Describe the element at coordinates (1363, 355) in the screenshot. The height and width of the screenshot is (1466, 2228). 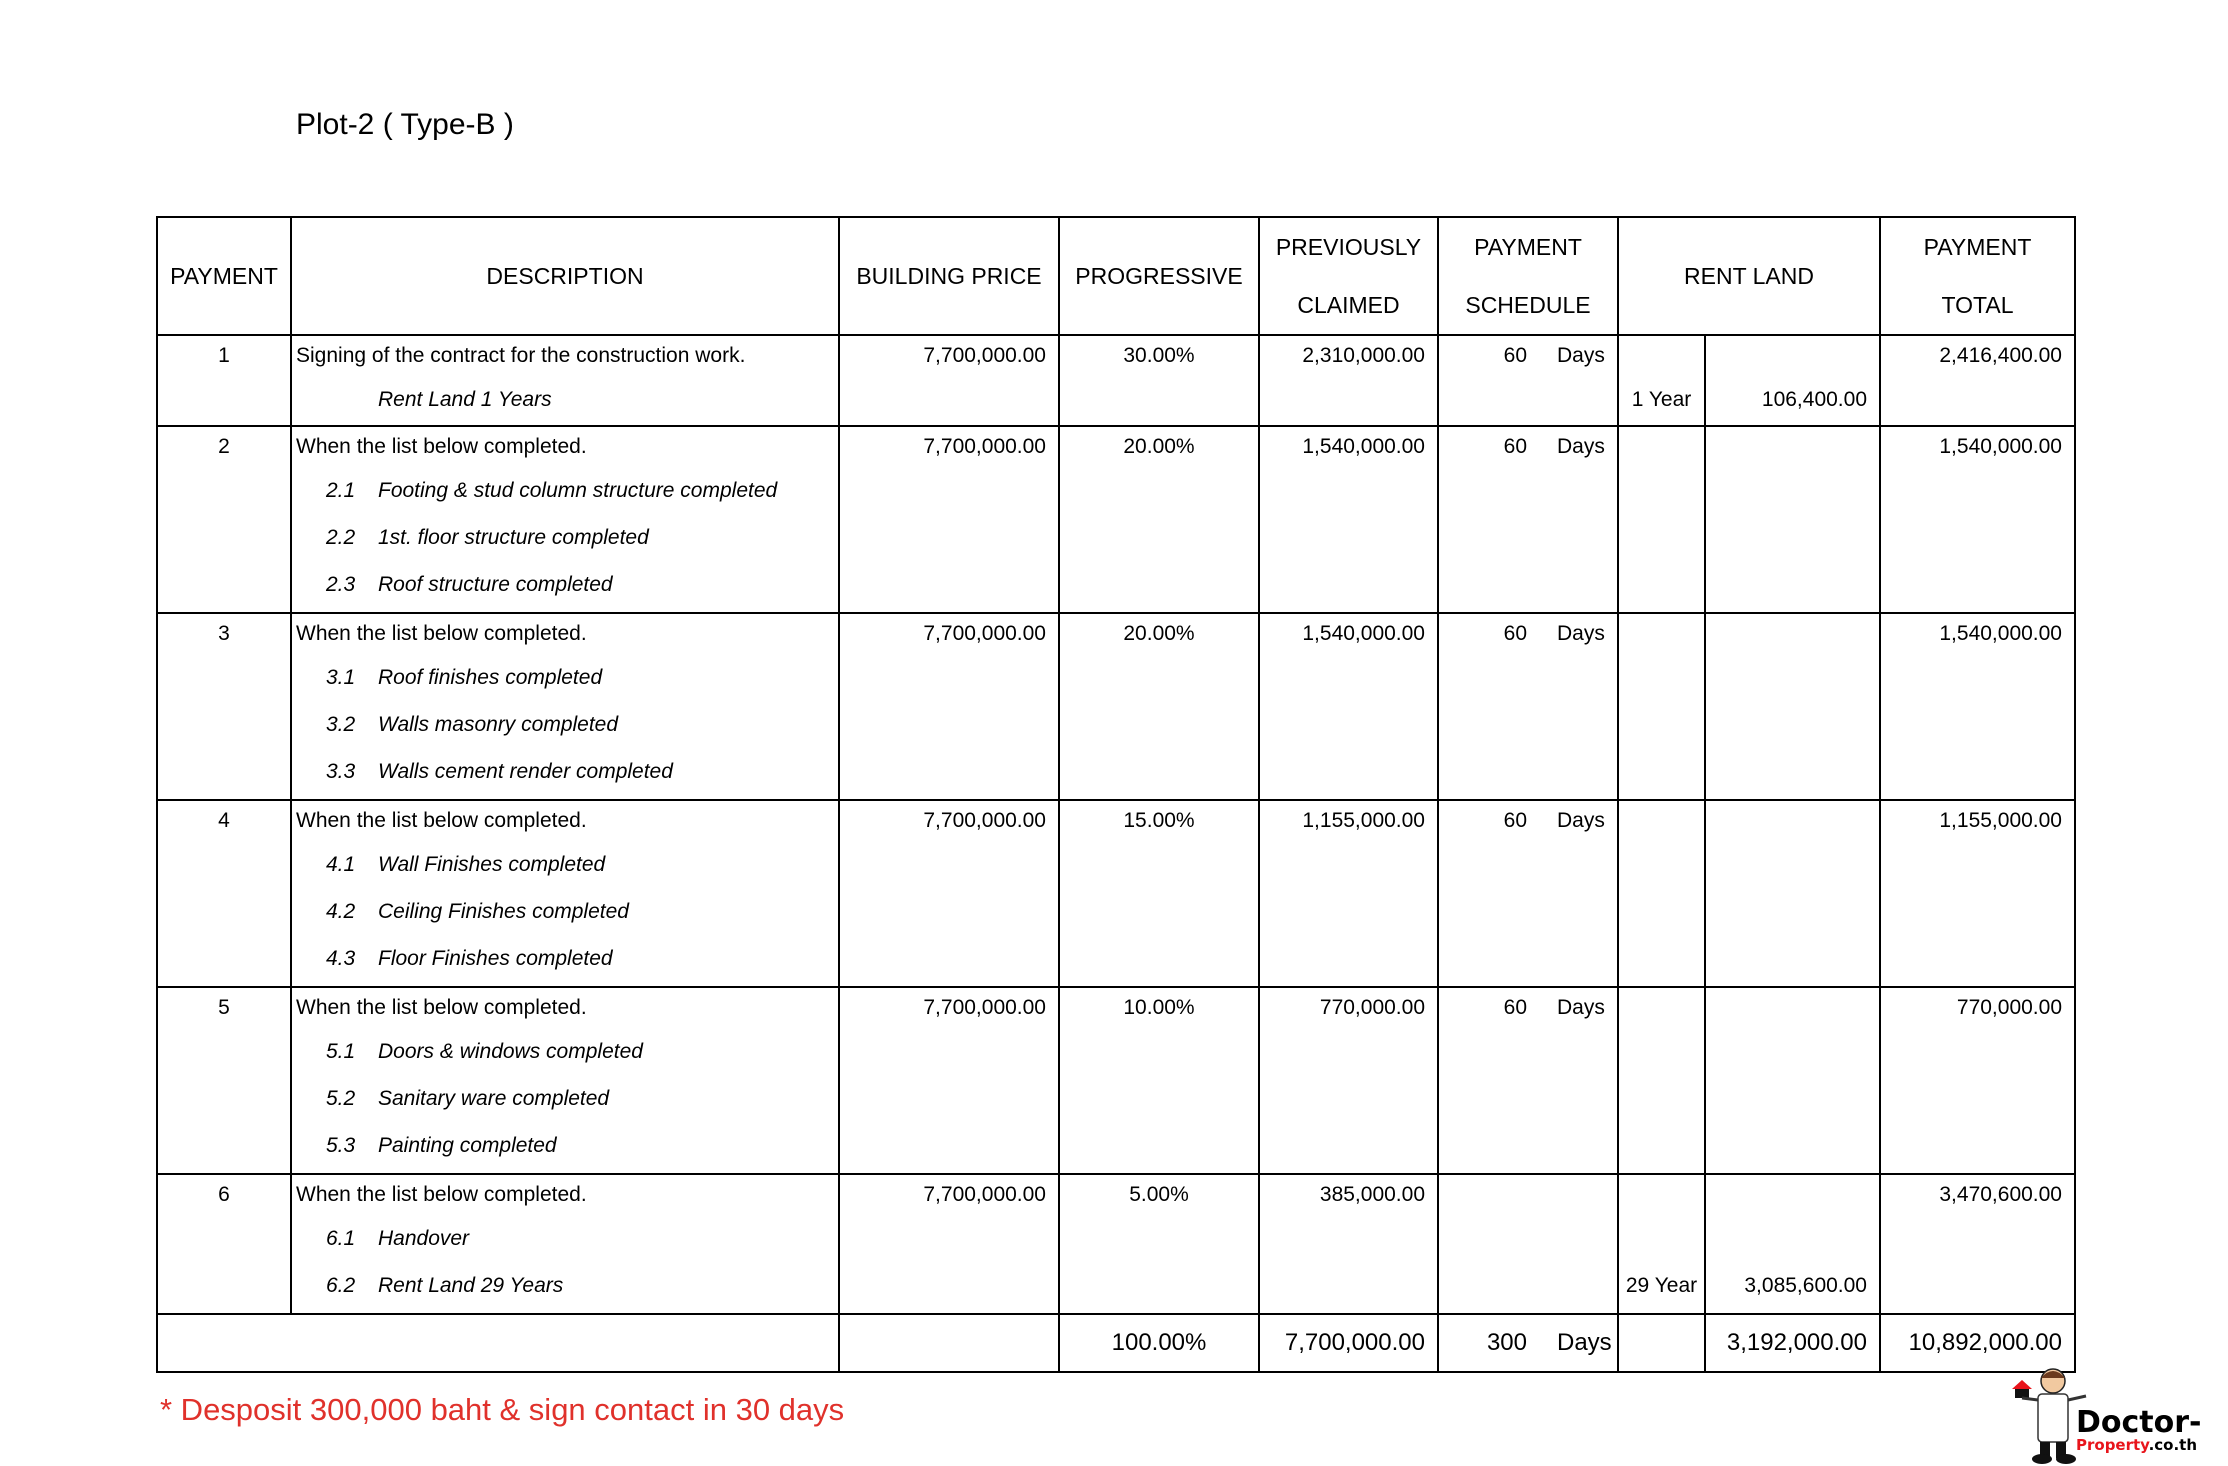
I see `previously-claimed: 2,310,000.00` at that location.